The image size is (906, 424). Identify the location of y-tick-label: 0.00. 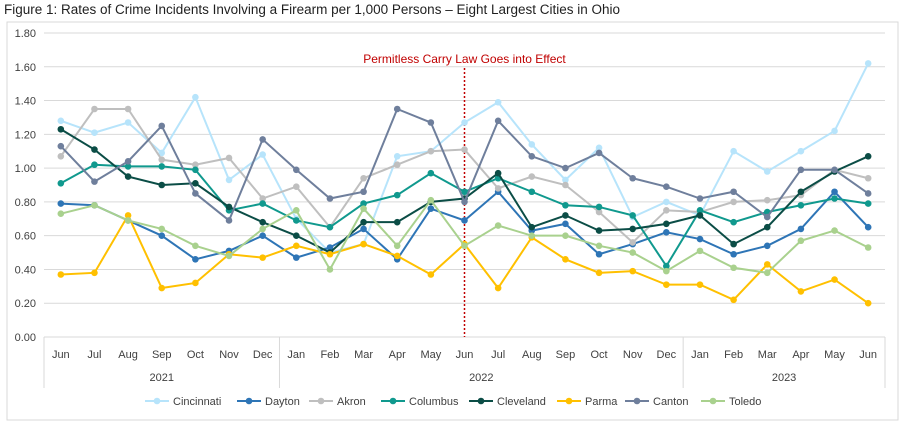
(25, 338).